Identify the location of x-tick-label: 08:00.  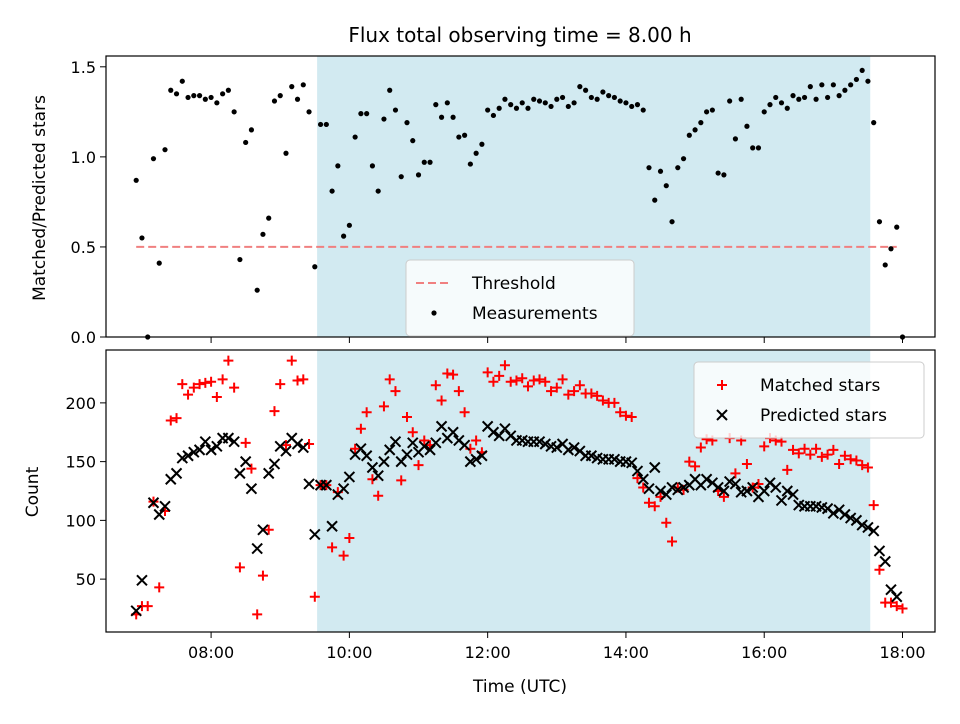
(211, 652).